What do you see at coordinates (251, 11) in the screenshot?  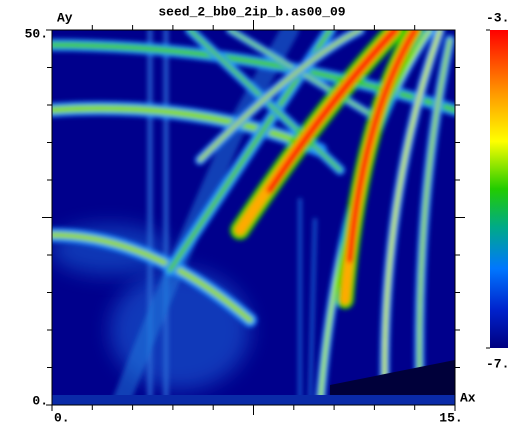 I see `chart-title: seed_2_bb0_2ip_b.as00_09` at bounding box center [251, 11].